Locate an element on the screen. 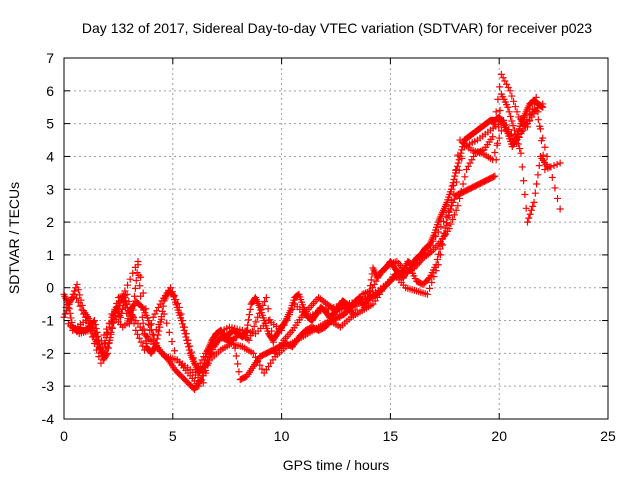 The width and height of the screenshot is (640, 480). x-tick-labels: 0 5 10 15 20 25 is located at coordinates (338, 436).